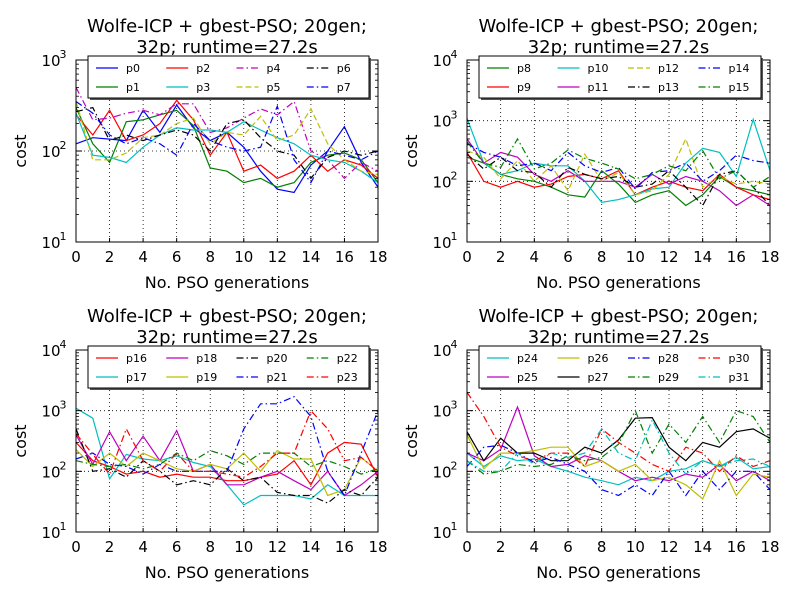 The height and width of the screenshot is (595, 800). What do you see at coordinates (598, 87) in the screenshot?
I see `legend-label-p11: p11` at bounding box center [598, 87].